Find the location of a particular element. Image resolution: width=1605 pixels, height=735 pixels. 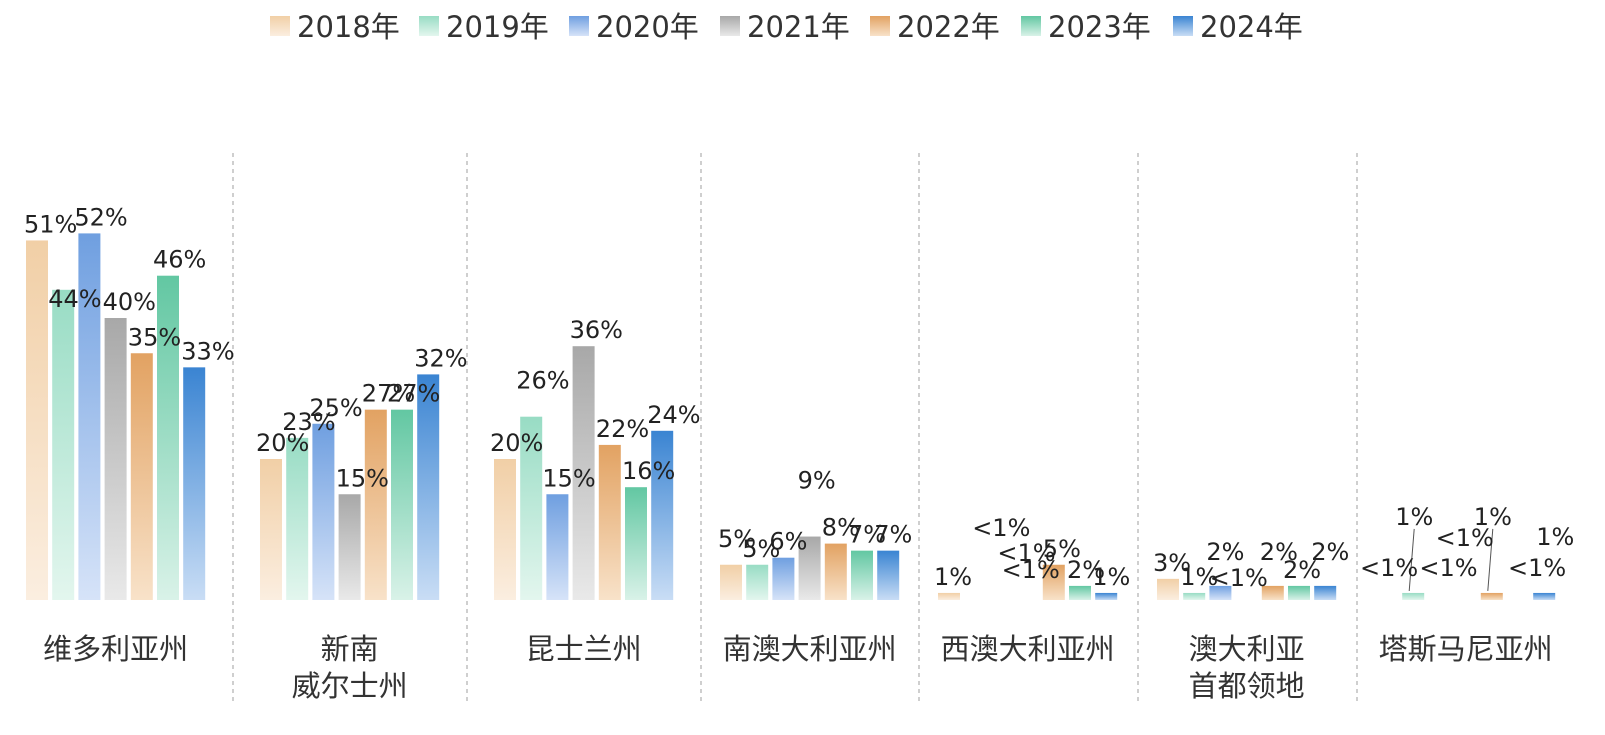

category-label: 澳大利亚首都领地 is located at coordinates (1247, 667).